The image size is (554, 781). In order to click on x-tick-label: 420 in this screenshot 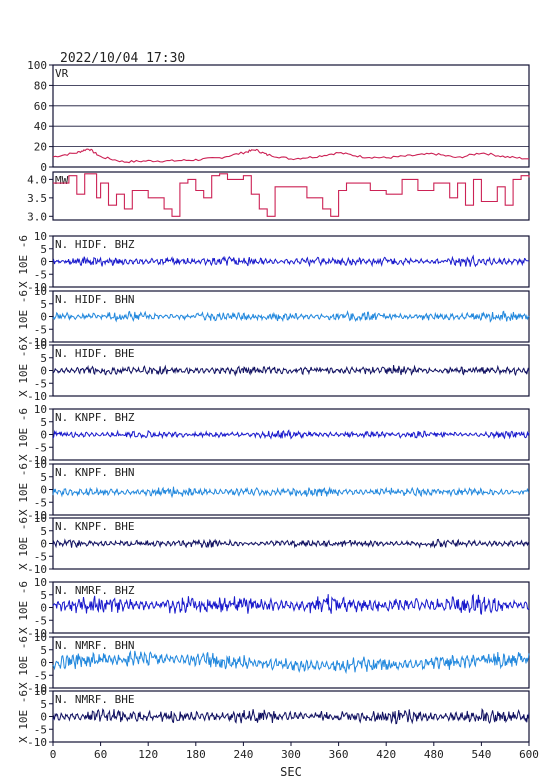, I will do `click(386, 754)`.